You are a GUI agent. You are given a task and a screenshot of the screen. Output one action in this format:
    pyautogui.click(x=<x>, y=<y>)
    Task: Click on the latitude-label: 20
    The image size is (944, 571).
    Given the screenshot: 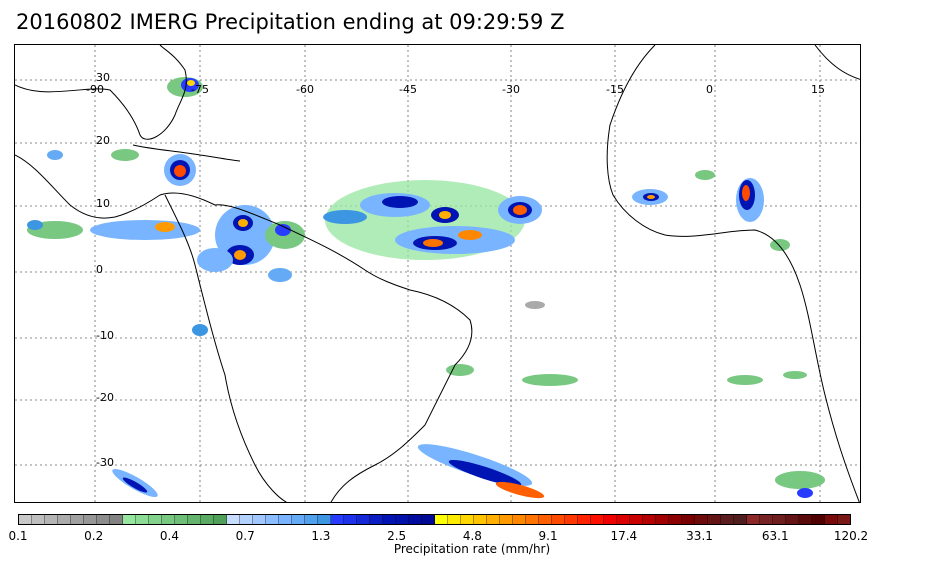 What is the action you would take?
    pyautogui.click(x=103, y=140)
    